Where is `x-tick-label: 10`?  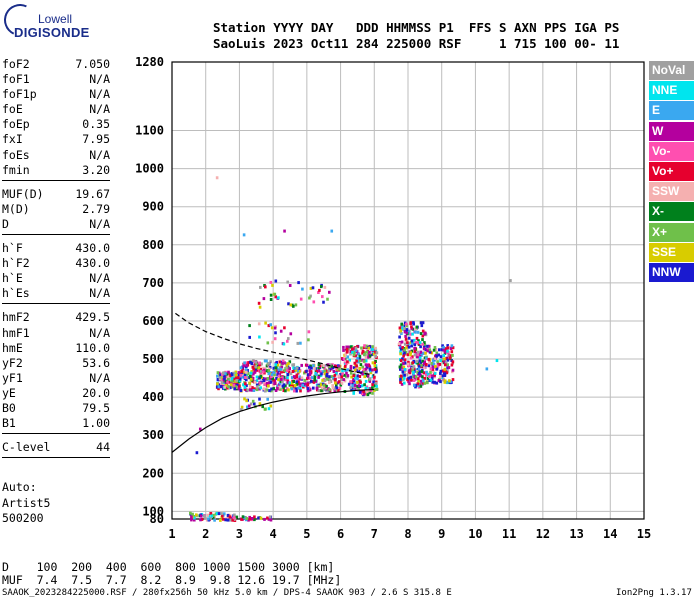 x-tick-label: 10 is located at coordinates (475, 534).